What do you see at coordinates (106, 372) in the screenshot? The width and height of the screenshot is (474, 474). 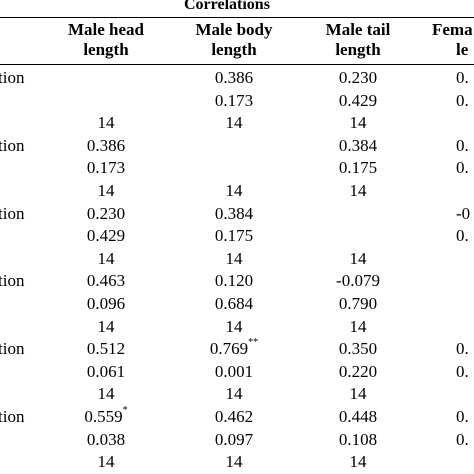 I see `table-cell: 0.061` at bounding box center [106, 372].